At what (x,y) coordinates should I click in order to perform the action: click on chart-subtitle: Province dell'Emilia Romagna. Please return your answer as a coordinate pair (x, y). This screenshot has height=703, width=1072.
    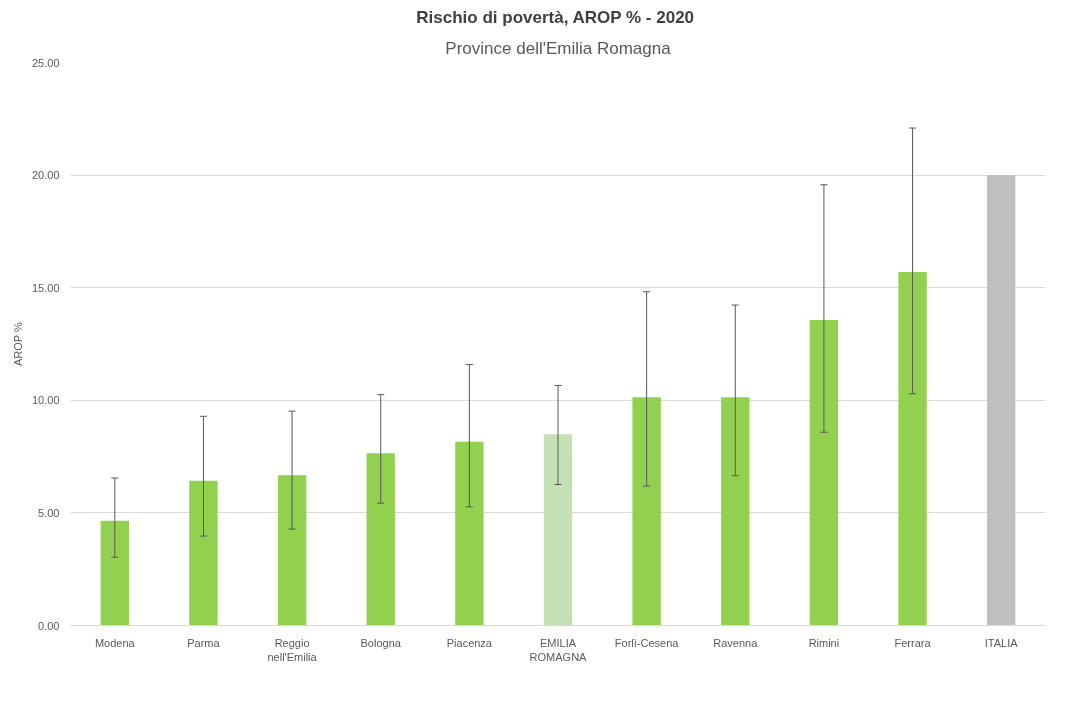
    Looking at the image, I should click on (558, 48).